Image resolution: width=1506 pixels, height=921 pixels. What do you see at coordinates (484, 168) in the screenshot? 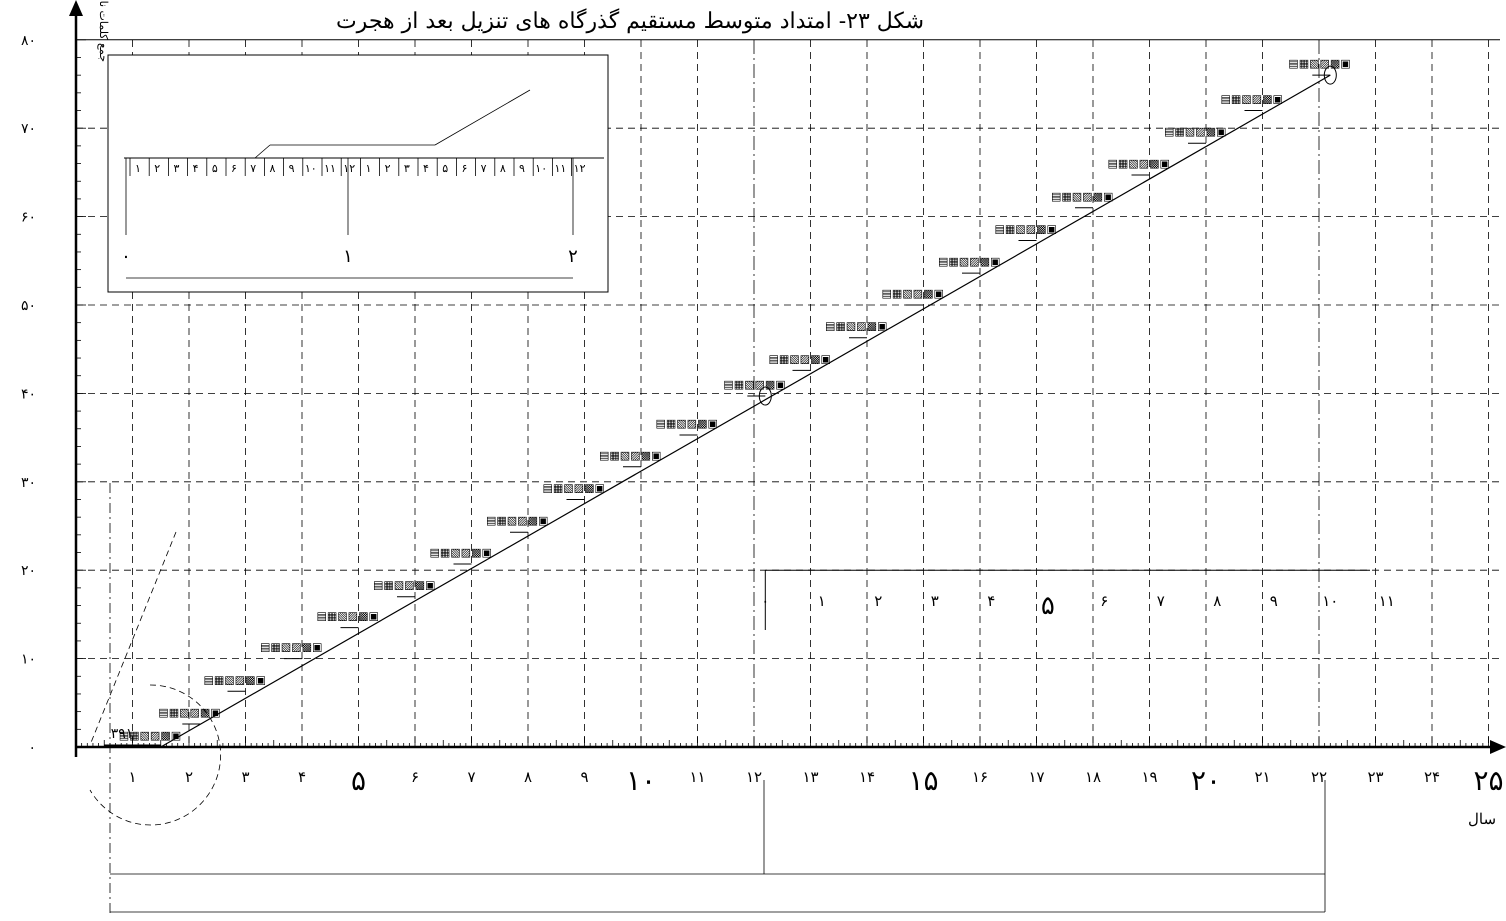
I see `inset-tick-label: ۷` at bounding box center [484, 168].